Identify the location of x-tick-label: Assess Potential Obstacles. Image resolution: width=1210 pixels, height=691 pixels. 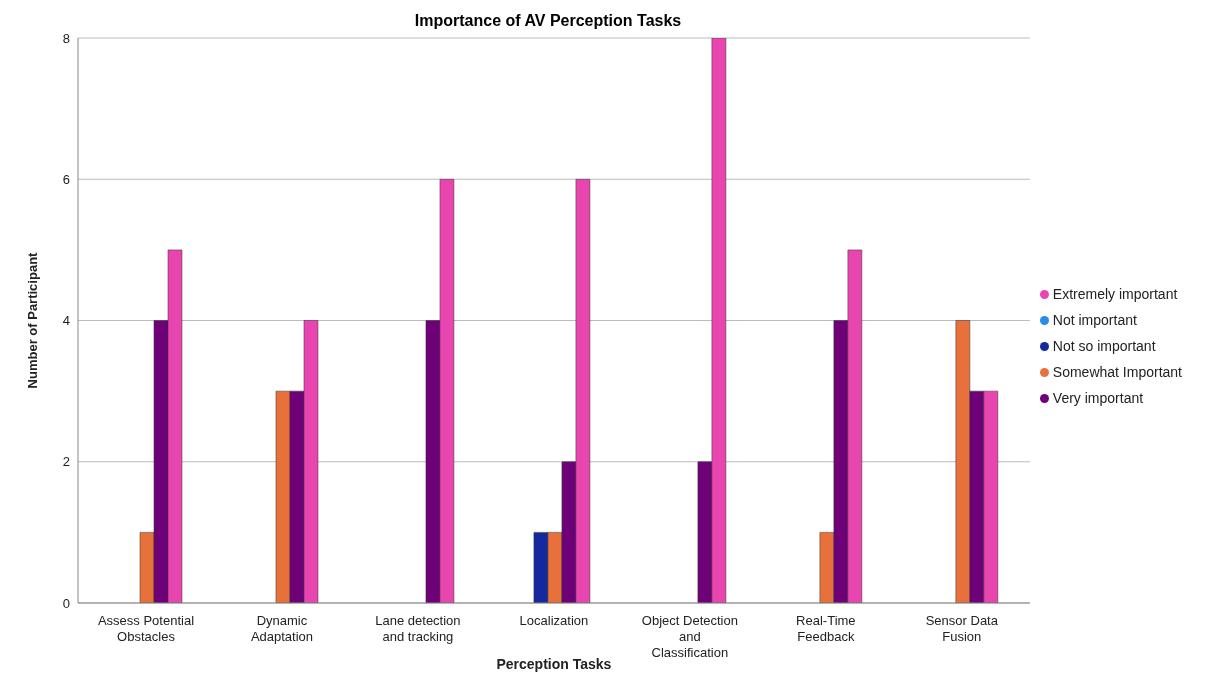
(146, 628).